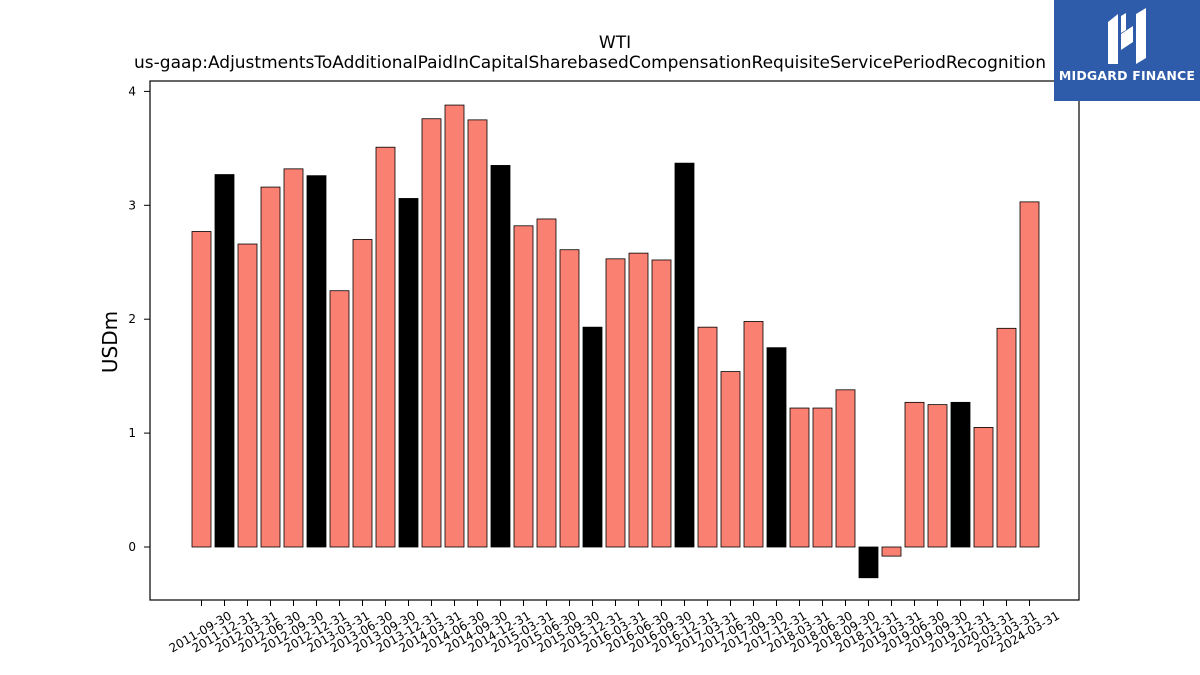 The height and width of the screenshot is (675, 1200). I want to click on chart-title: WTI, so click(615, 43).